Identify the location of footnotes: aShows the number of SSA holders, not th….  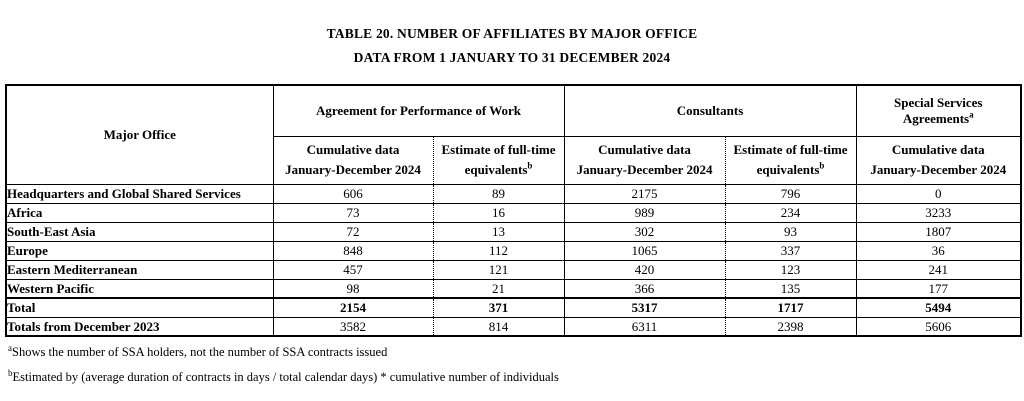
(508, 365).